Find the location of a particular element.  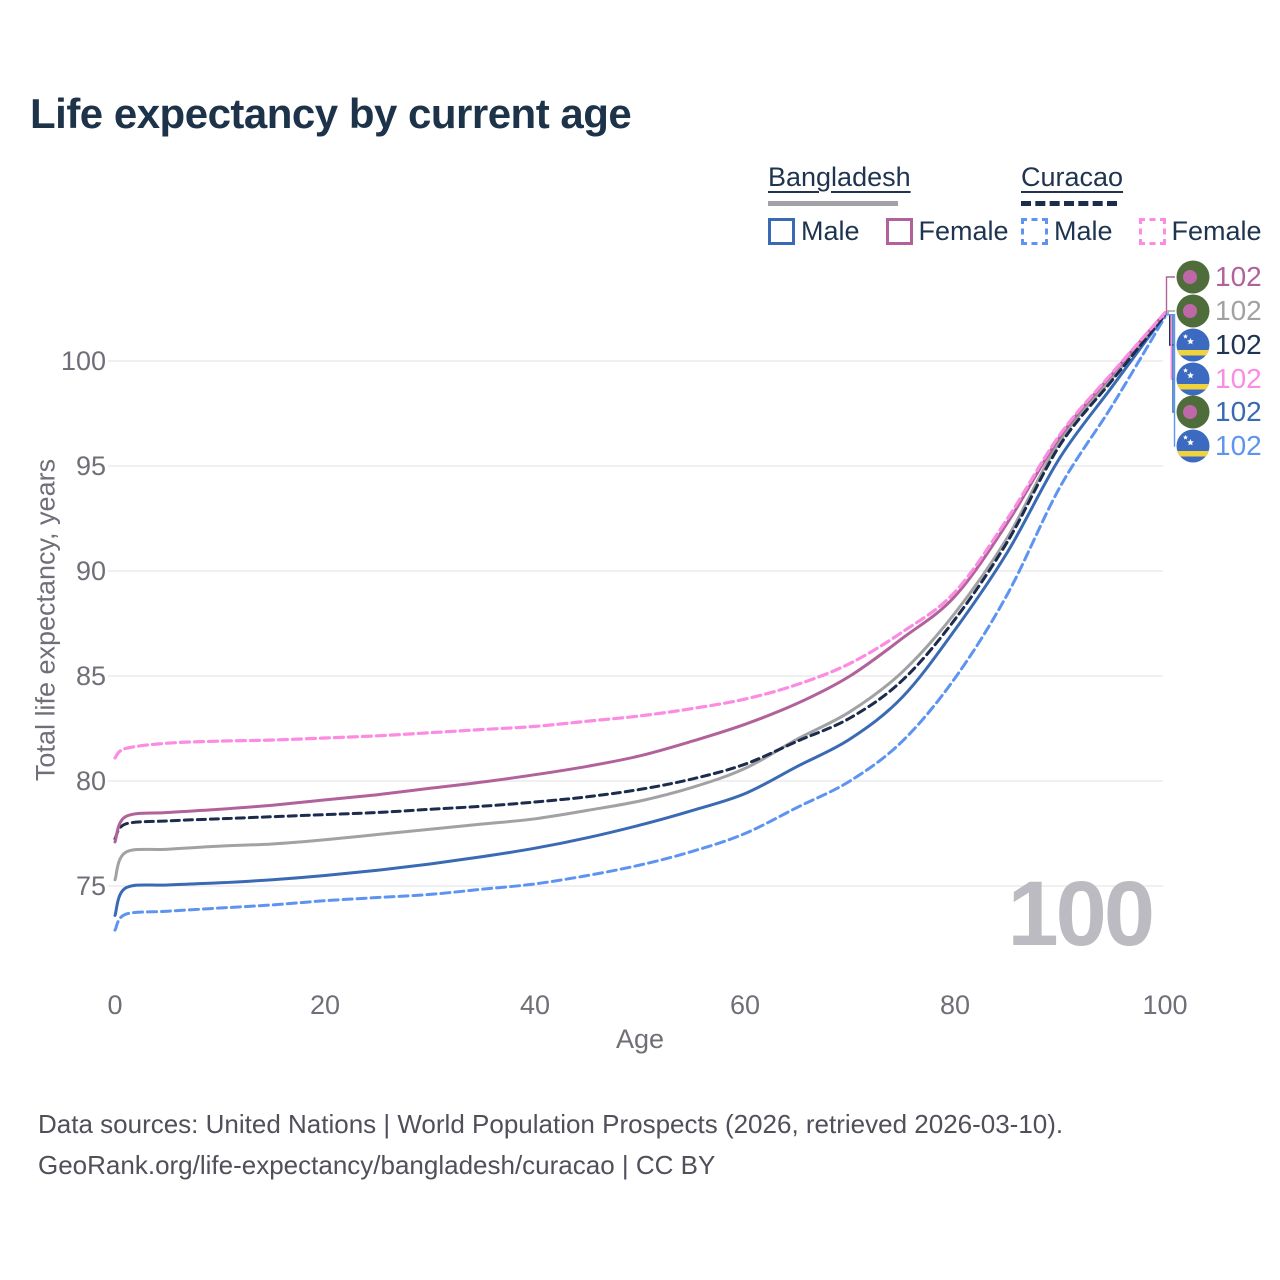

hover-age-watermark: 100 is located at coordinates (1081, 914).